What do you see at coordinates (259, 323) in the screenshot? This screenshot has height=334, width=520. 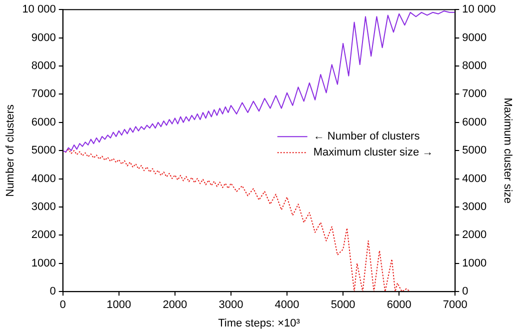 I see `x-axis-title: Time steps: ×10³` at bounding box center [259, 323].